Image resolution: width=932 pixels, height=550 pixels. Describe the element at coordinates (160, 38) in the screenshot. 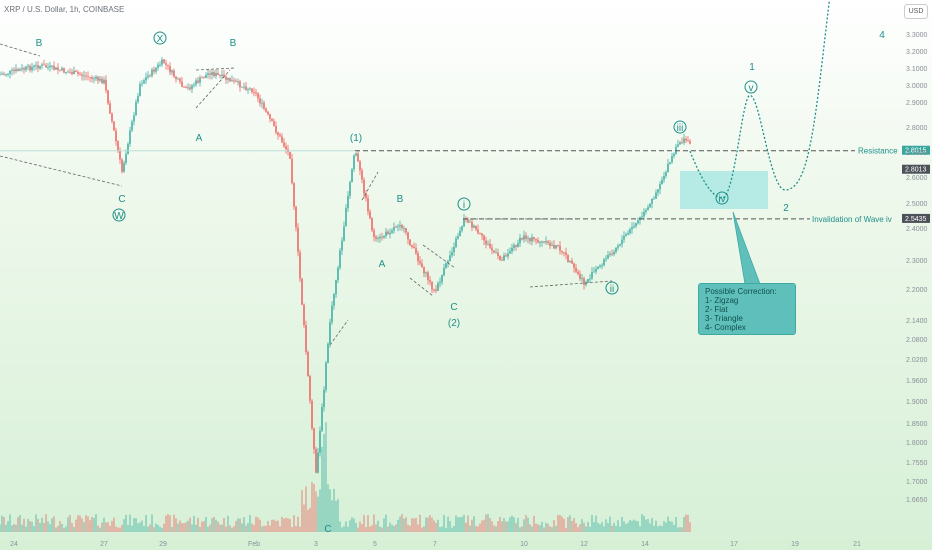

I see `wave-circle` at that location.